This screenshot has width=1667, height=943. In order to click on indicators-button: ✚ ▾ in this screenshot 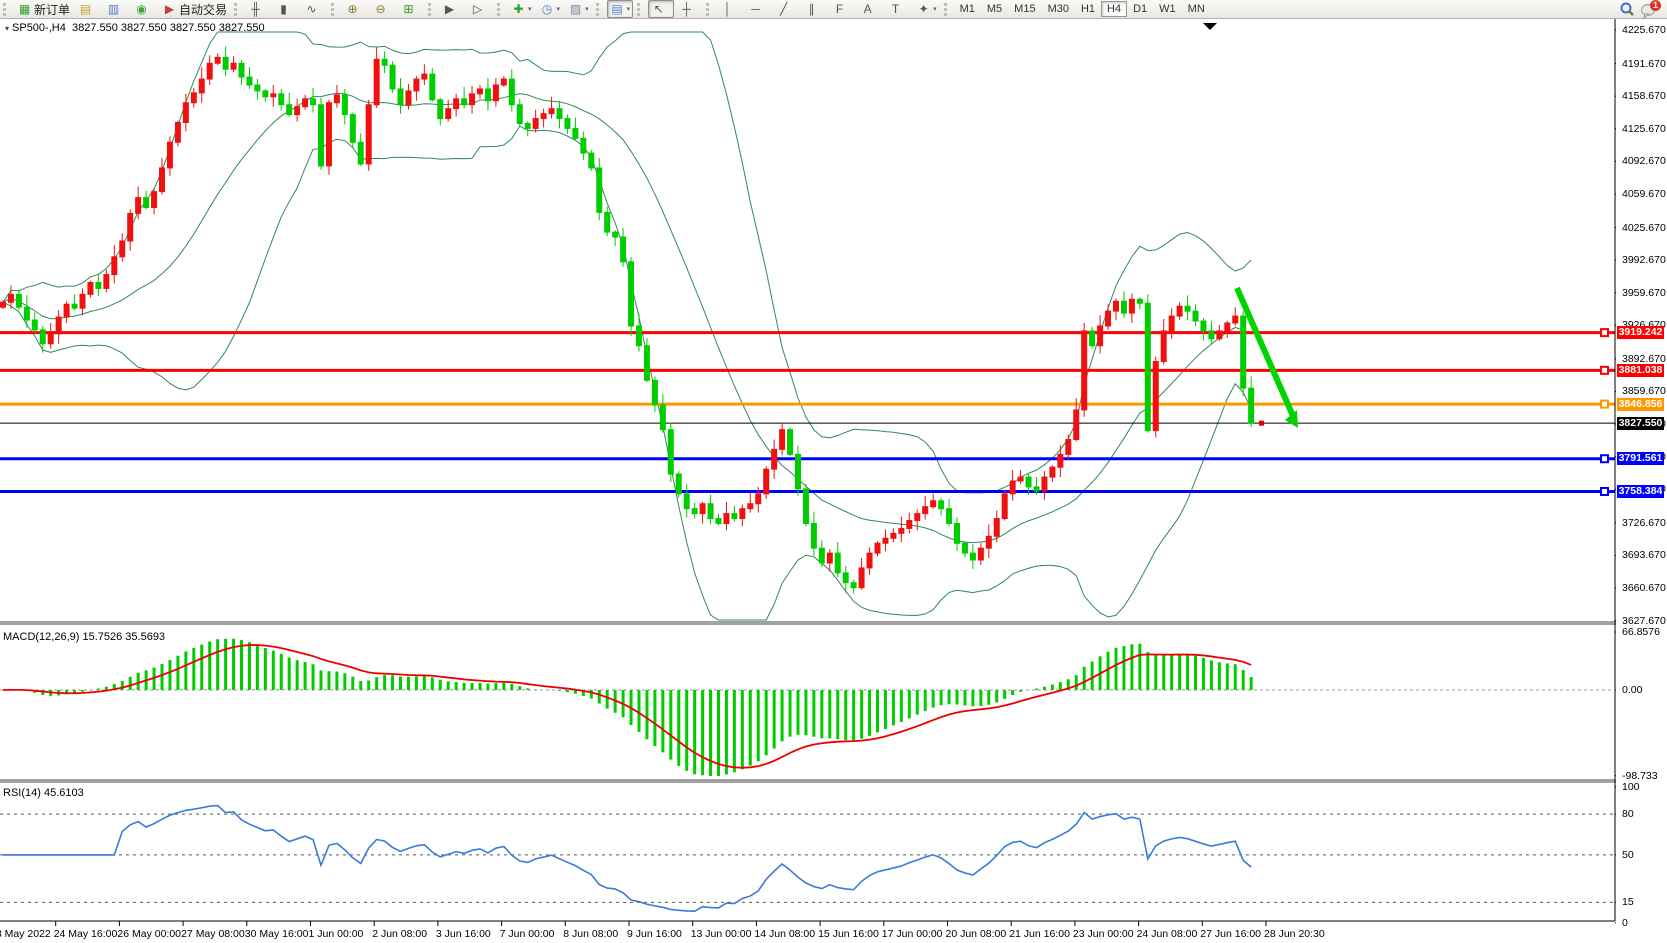, I will do `click(521, 9)`.